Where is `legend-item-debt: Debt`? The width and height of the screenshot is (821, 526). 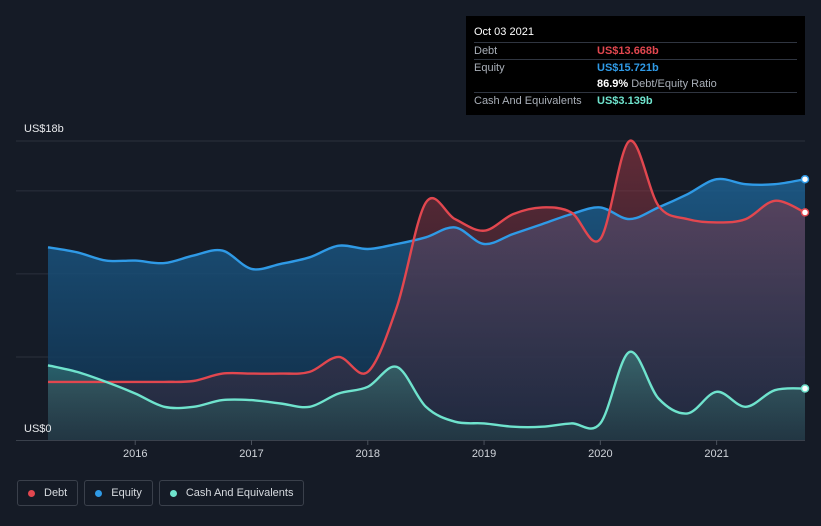
legend-item-debt: Debt is located at coordinates (48, 493).